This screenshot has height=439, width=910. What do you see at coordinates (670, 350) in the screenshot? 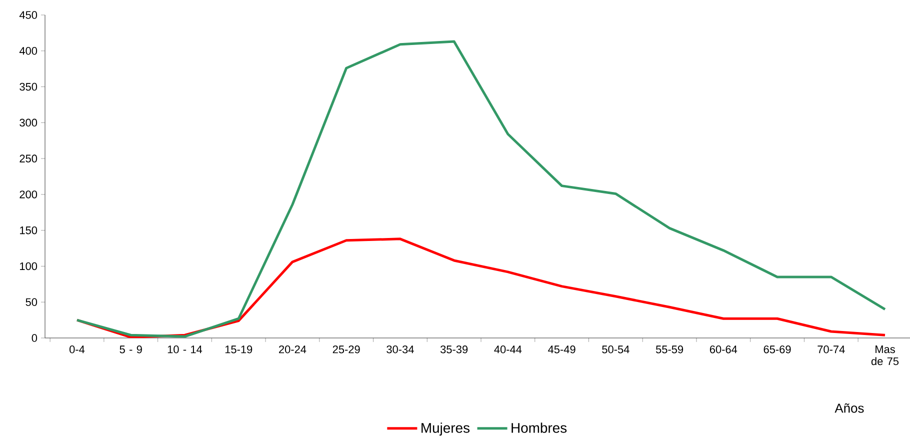
I see `x-tick-label: 55-59` at bounding box center [670, 350].